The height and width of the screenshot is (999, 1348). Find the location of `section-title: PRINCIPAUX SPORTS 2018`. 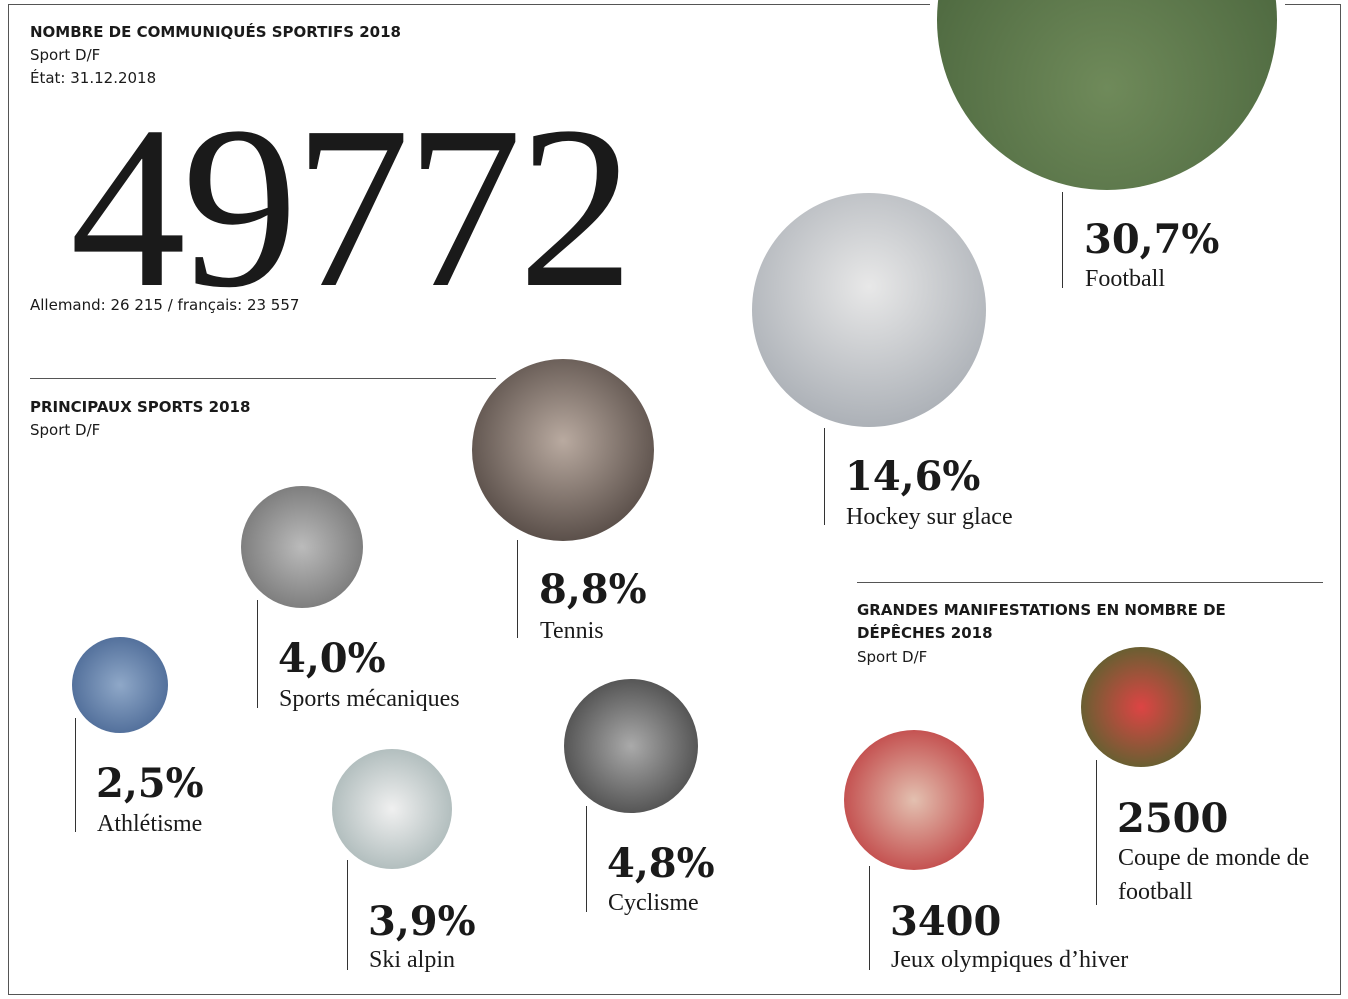

section-title: PRINCIPAUX SPORTS 2018 is located at coordinates (140, 407).